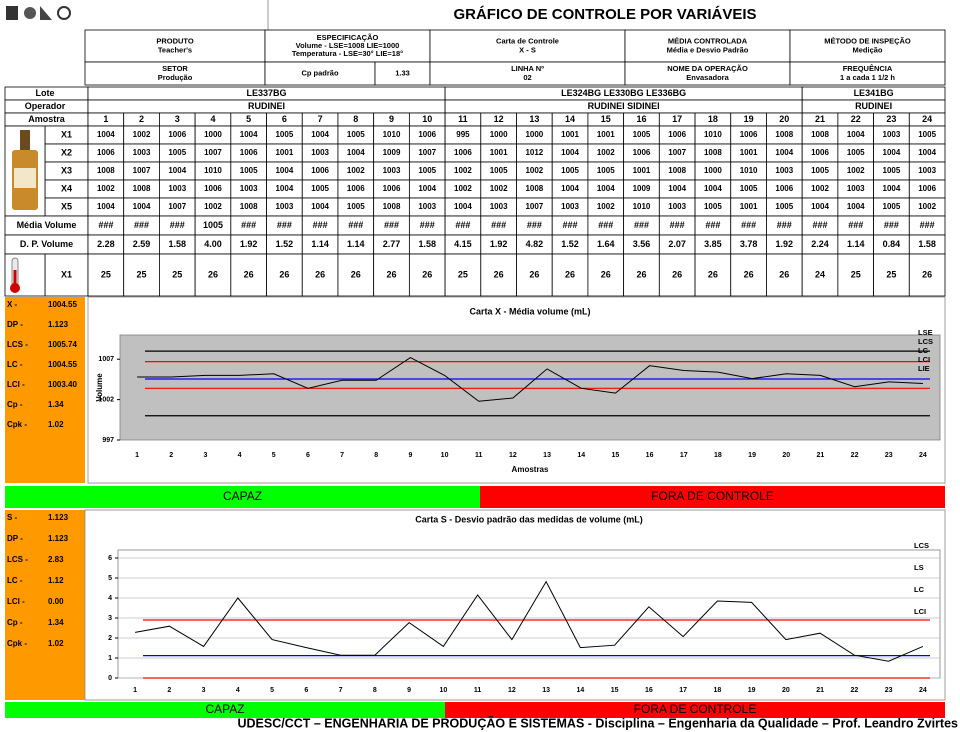 Image resolution: width=960 pixels, height=732 pixels. Describe the element at coordinates (175, 49) in the screenshot. I see `header-text: Teacher's` at that location.